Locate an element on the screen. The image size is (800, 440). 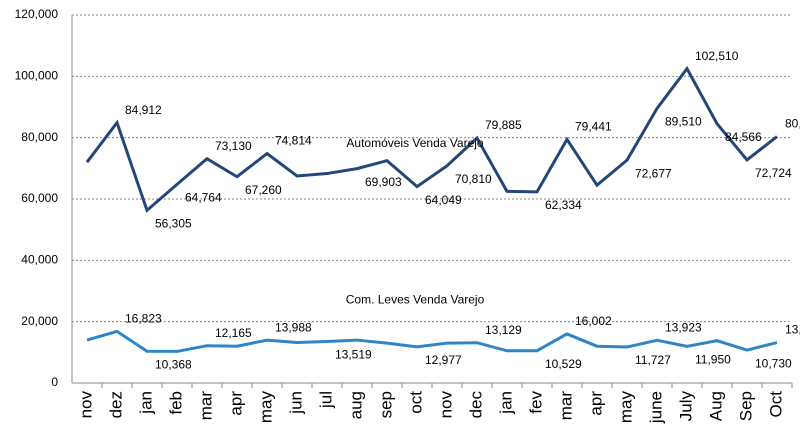
data-label: 13,988 is located at coordinates (293, 327).